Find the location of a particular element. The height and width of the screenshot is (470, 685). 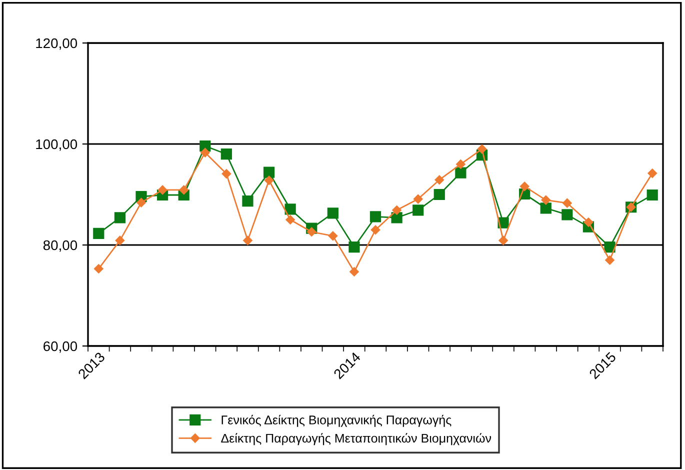

y-tick-label: 60,00 is located at coordinates (61, 347).